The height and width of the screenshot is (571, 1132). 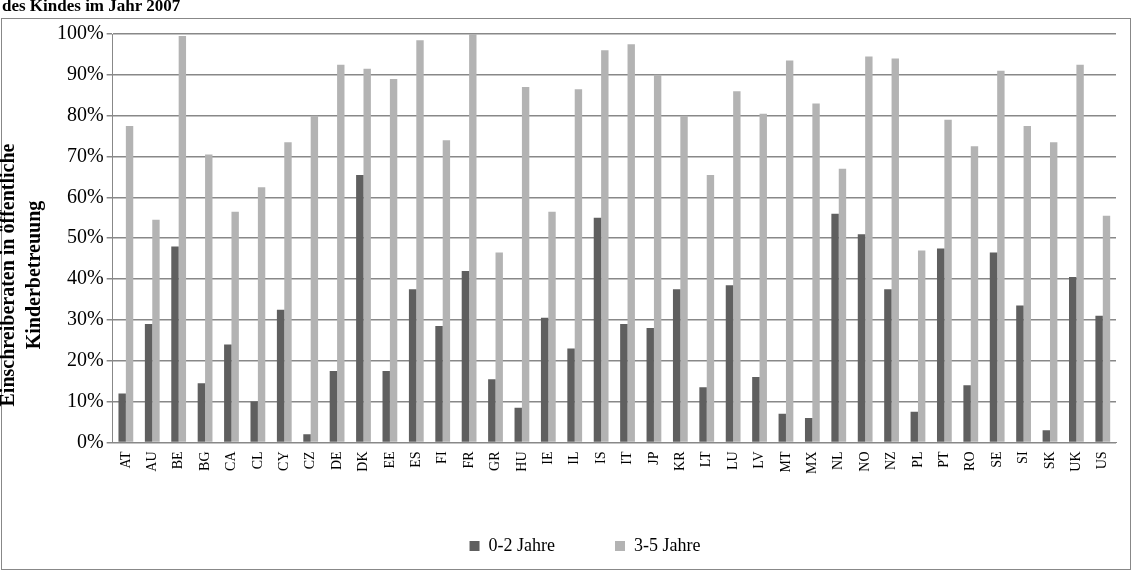 What do you see at coordinates (667, 544) in the screenshot?
I see `legend-label: 3-5 Jahre` at bounding box center [667, 544].